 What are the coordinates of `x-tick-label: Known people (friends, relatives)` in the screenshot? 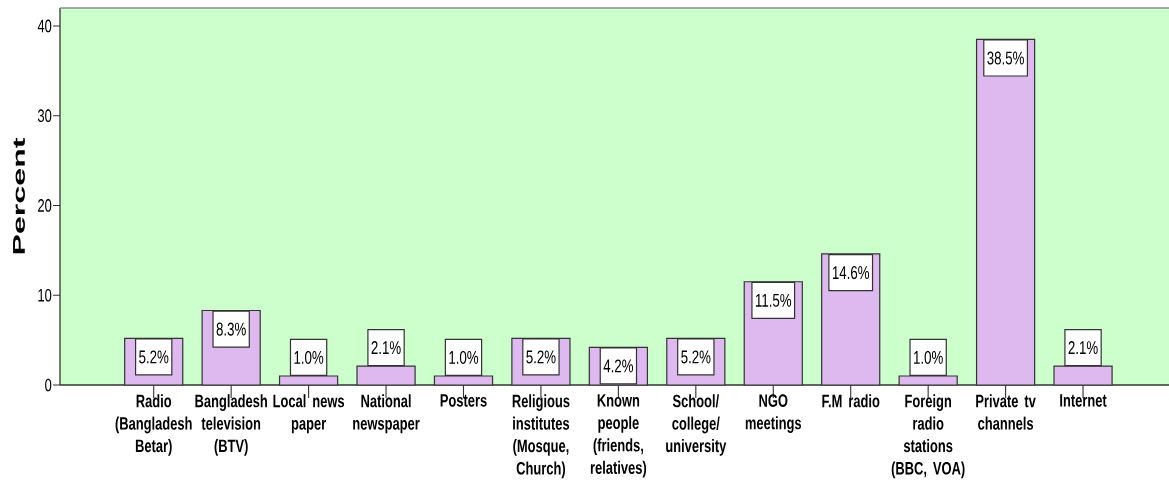 It's located at (618, 436).